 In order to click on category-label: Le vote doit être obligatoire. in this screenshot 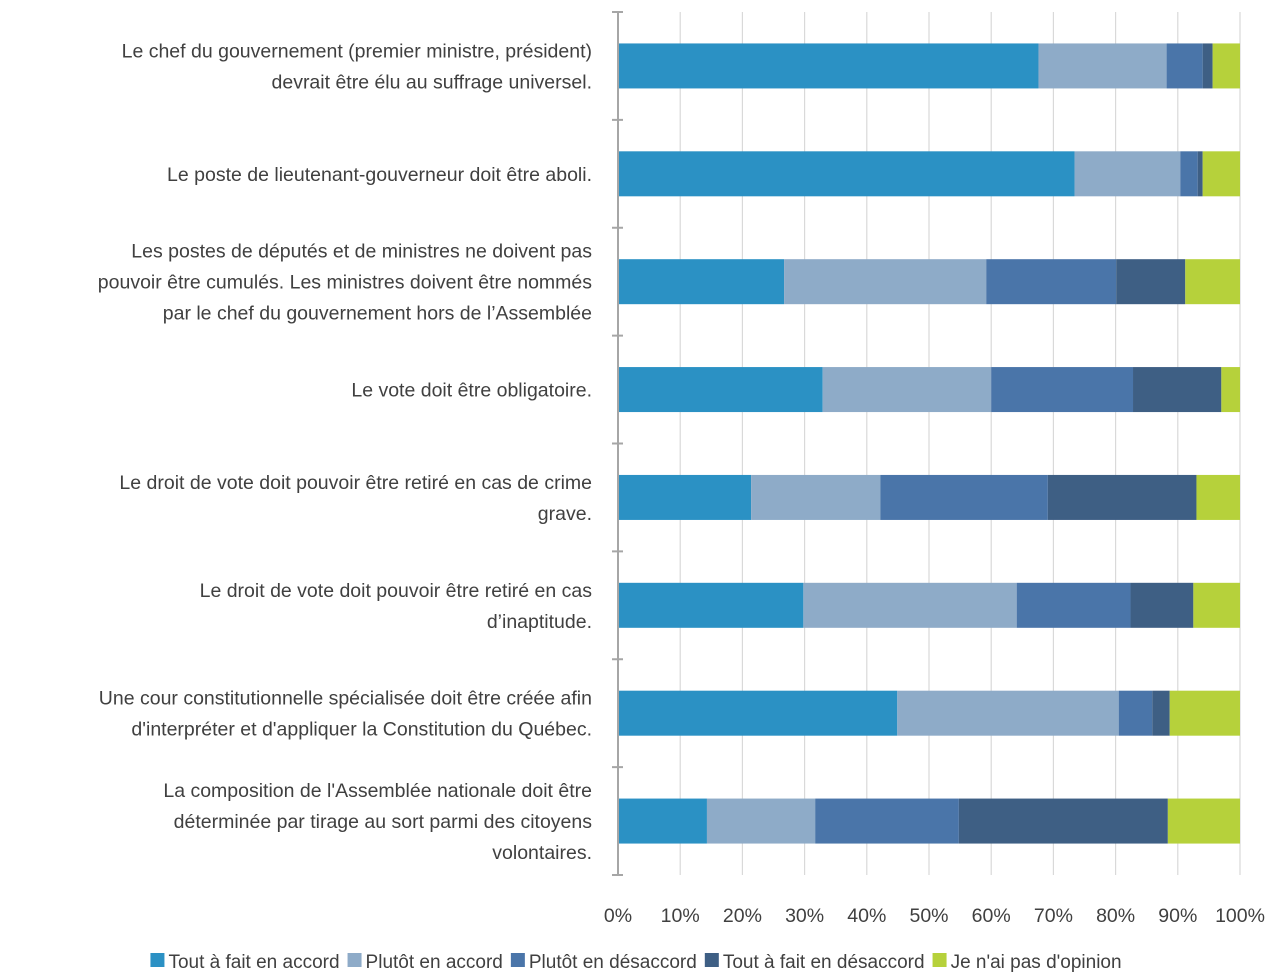, I will do `click(471, 391)`.